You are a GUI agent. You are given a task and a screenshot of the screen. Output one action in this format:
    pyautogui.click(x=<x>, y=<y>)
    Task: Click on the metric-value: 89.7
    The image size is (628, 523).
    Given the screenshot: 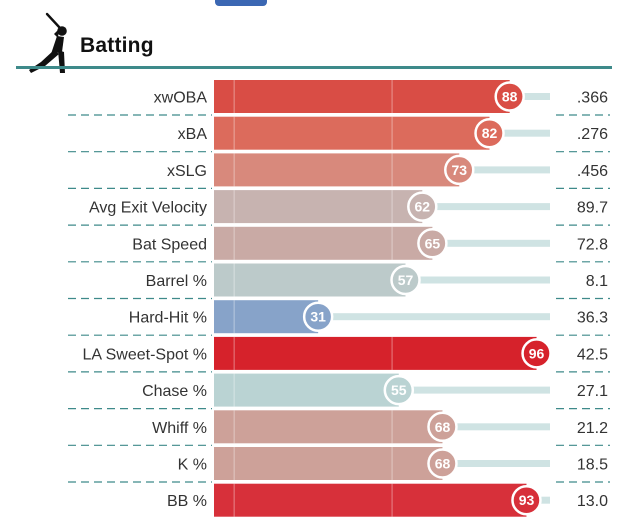 What is the action you would take?
    pyautogui.click(x=592, y=208)
    